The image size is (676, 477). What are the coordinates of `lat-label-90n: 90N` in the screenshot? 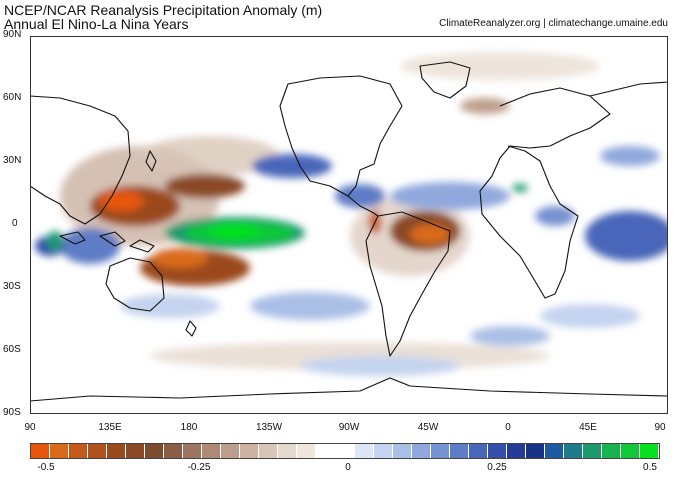 It's located at (12, 34).